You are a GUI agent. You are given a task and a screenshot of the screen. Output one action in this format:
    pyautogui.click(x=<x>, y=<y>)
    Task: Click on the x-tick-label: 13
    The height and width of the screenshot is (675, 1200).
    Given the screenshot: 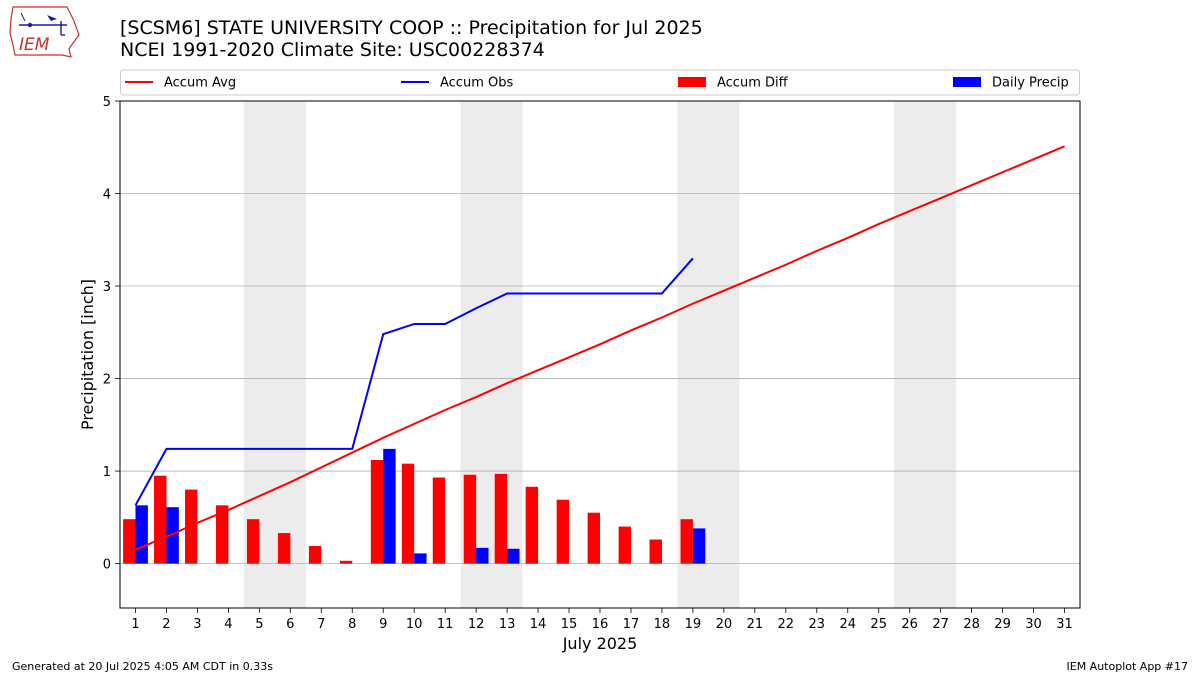 What is the action you would take?
    pyautogui.click(x=507, y=624)
    